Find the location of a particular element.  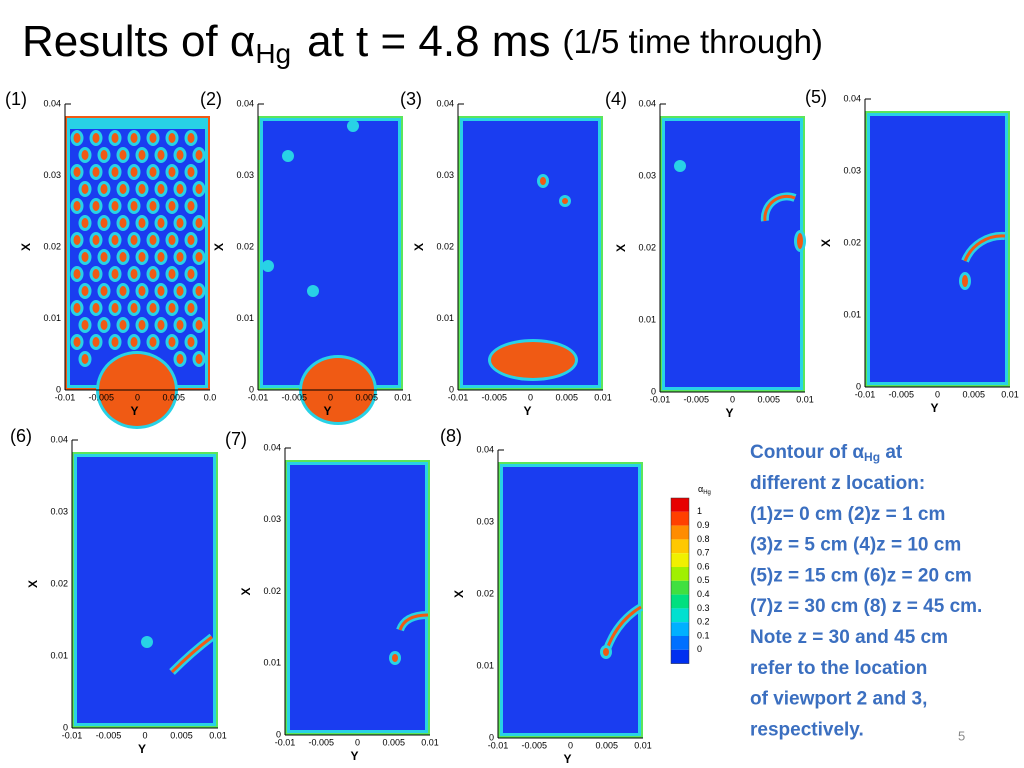

colorbar-level: 0.3 is located at coordinates (703, 608).